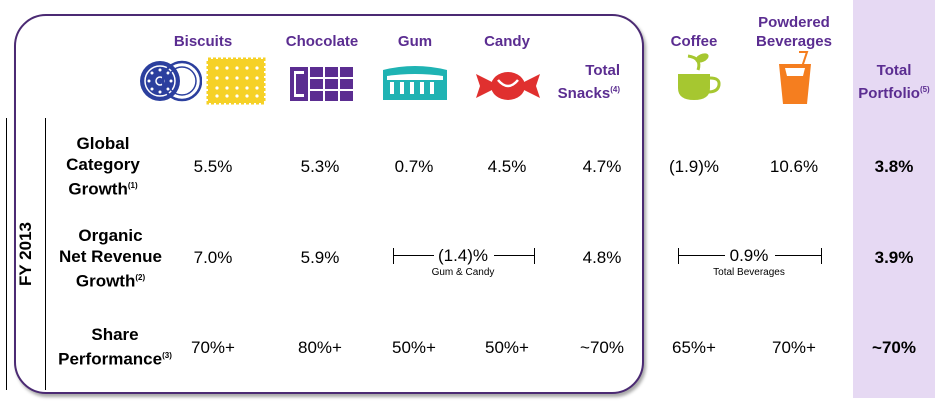 The image size is (951, 410). I want to click on gum-candy-caption: Gum & Candy, so click(463, 272).